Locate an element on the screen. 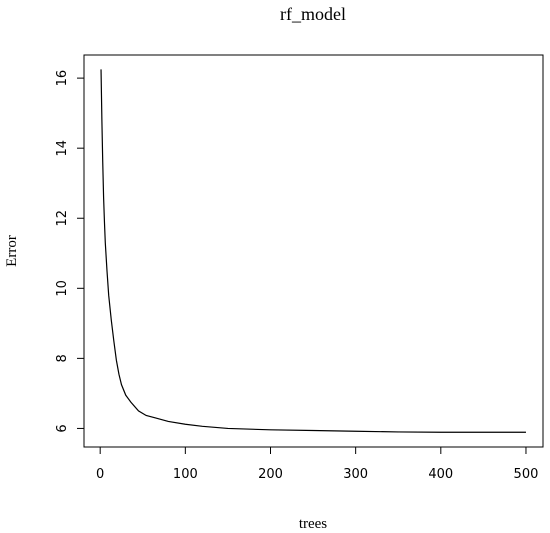  x-tick-label: 200 is located at coordinates (270, 474).